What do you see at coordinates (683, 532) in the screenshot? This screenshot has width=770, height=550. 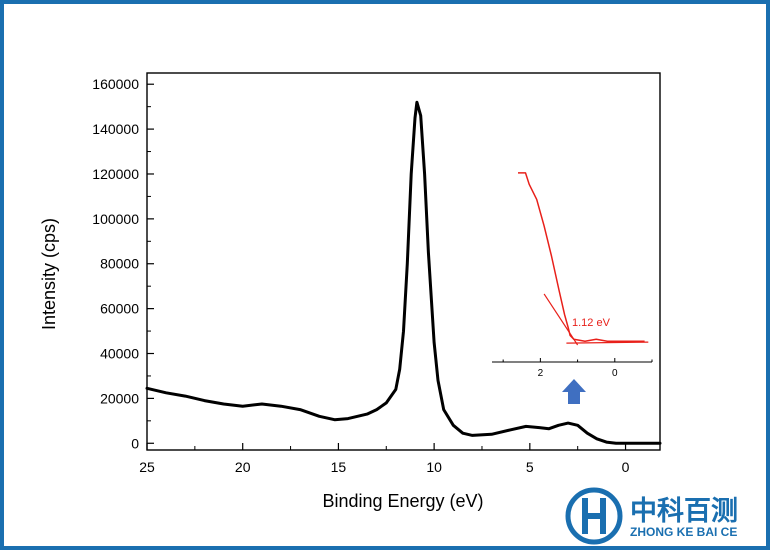 I see `logo-english-name: ZHONG KE BAI CE` at bounding box center [683, 532].